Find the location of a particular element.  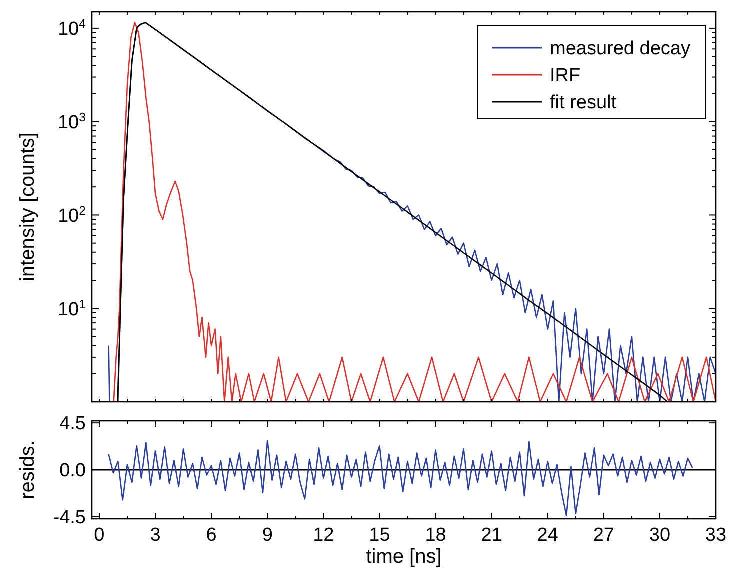

y-axis-title: intensity [counts] is located at coordinates (28, 207).